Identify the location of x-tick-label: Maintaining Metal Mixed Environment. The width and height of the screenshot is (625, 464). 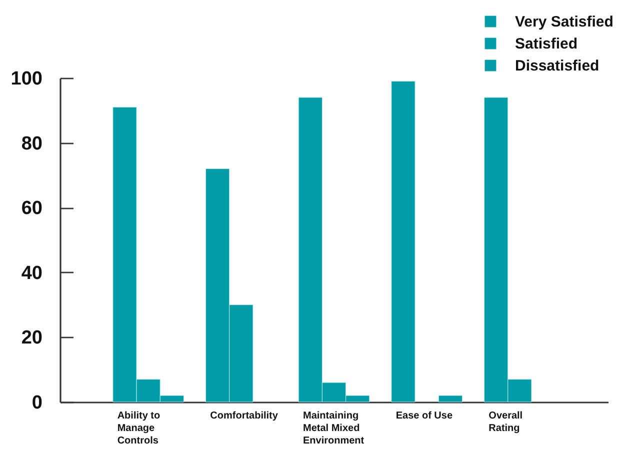
(334, 428).